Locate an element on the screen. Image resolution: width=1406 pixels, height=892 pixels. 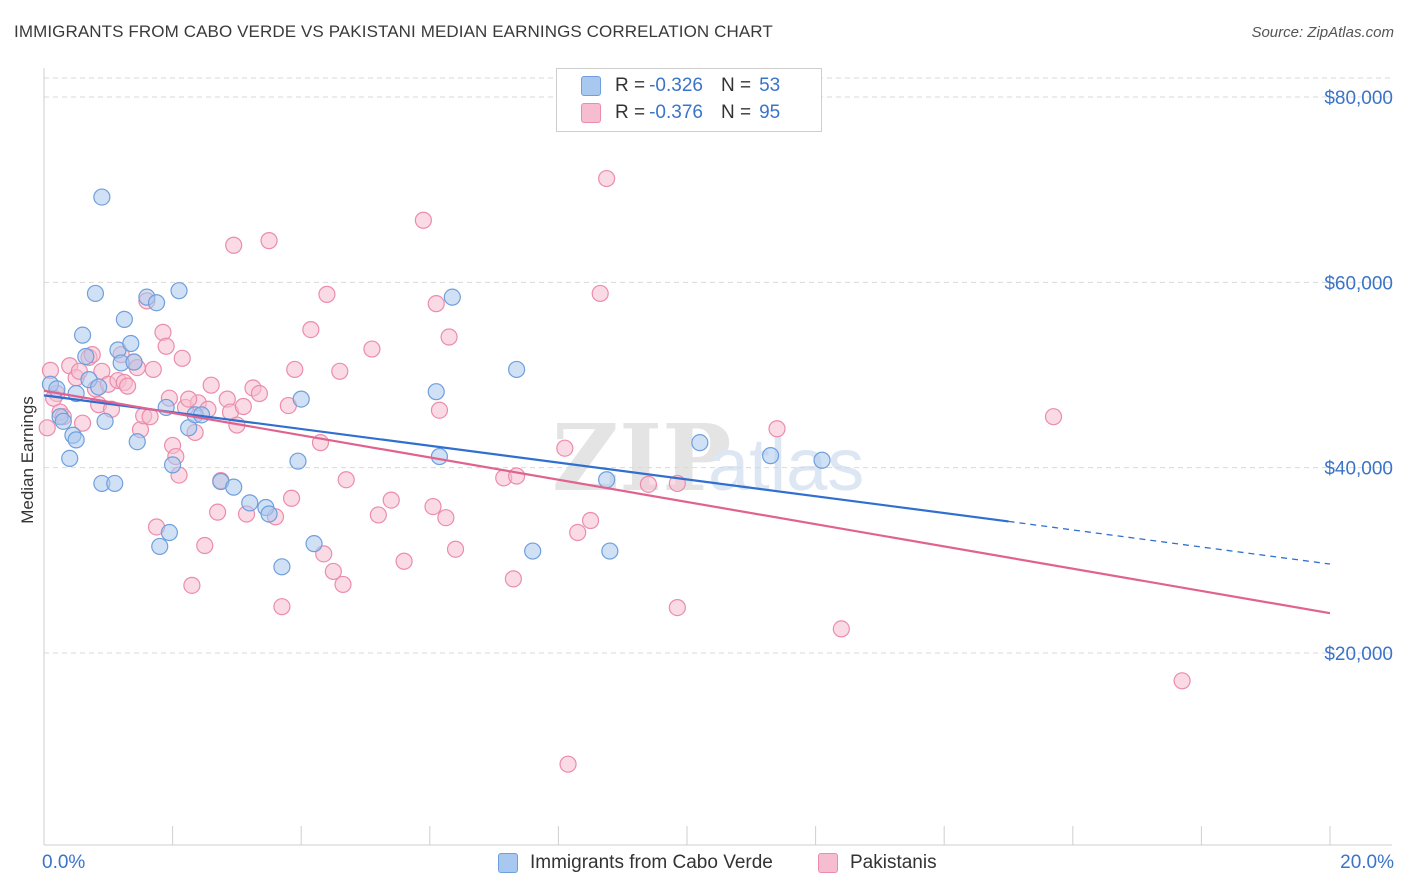
legend-row-pakistanis: R = -0.376 N = 95 is located at coordinates (680, 113).